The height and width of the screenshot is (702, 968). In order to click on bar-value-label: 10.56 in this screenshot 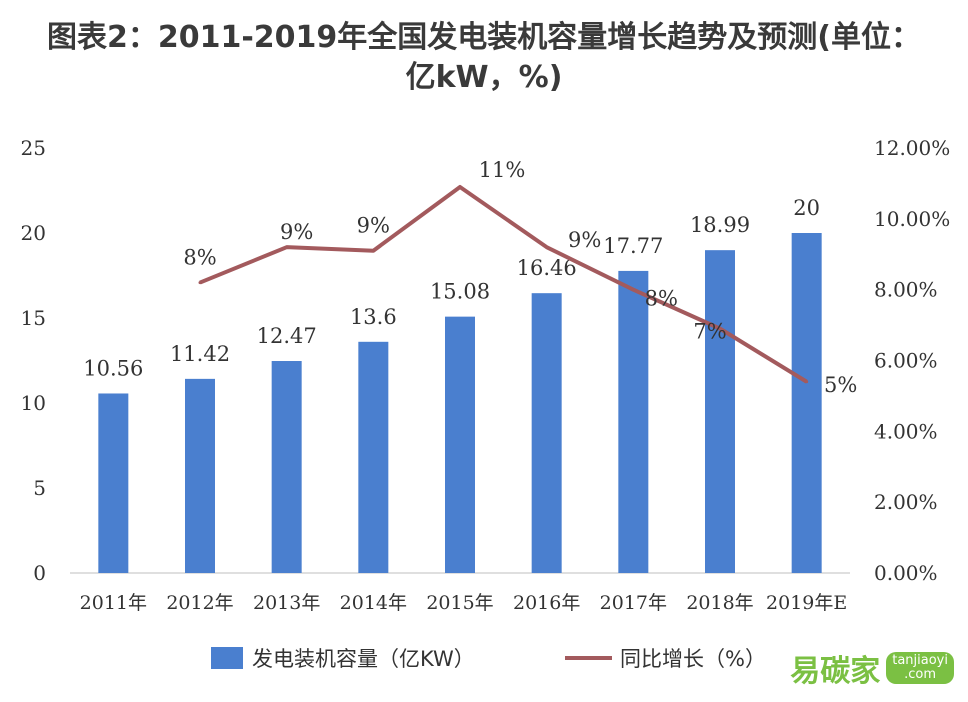, I will do `click(113, 368)`.